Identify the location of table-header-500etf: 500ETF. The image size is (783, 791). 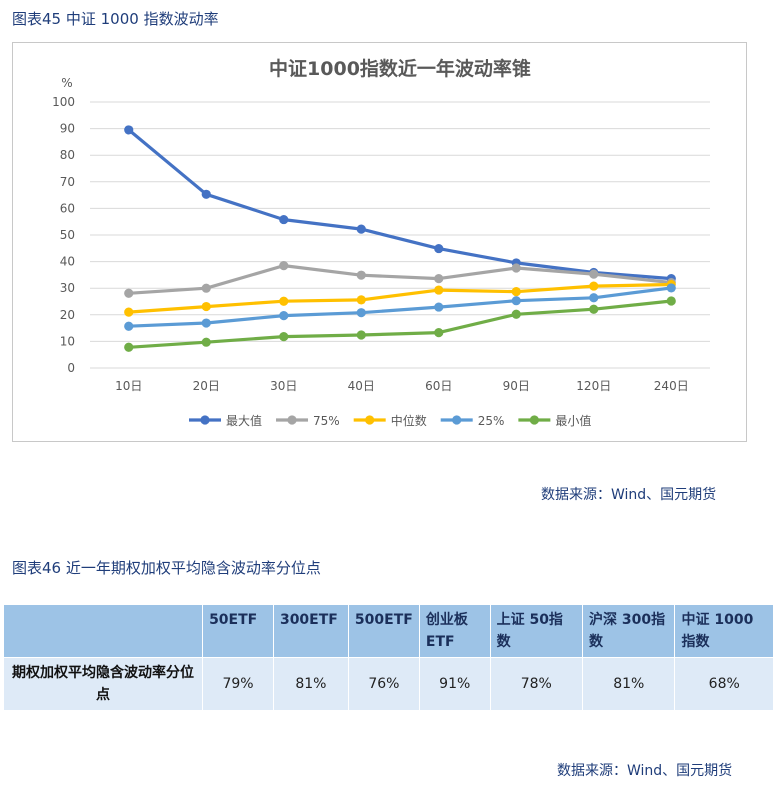
(383, 631).